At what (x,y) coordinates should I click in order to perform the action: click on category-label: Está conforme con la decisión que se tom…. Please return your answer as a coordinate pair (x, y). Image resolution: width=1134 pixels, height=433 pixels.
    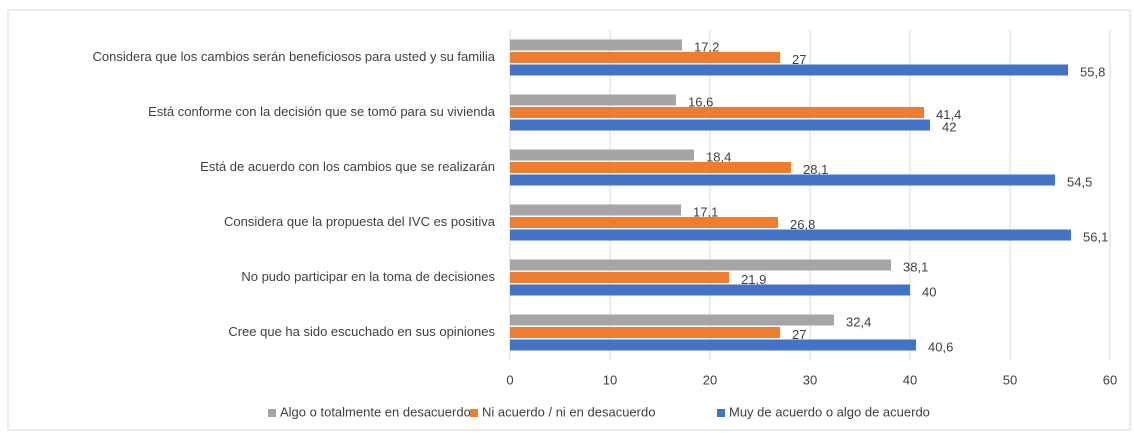
    Looking at the image, I should click on (322, 111).